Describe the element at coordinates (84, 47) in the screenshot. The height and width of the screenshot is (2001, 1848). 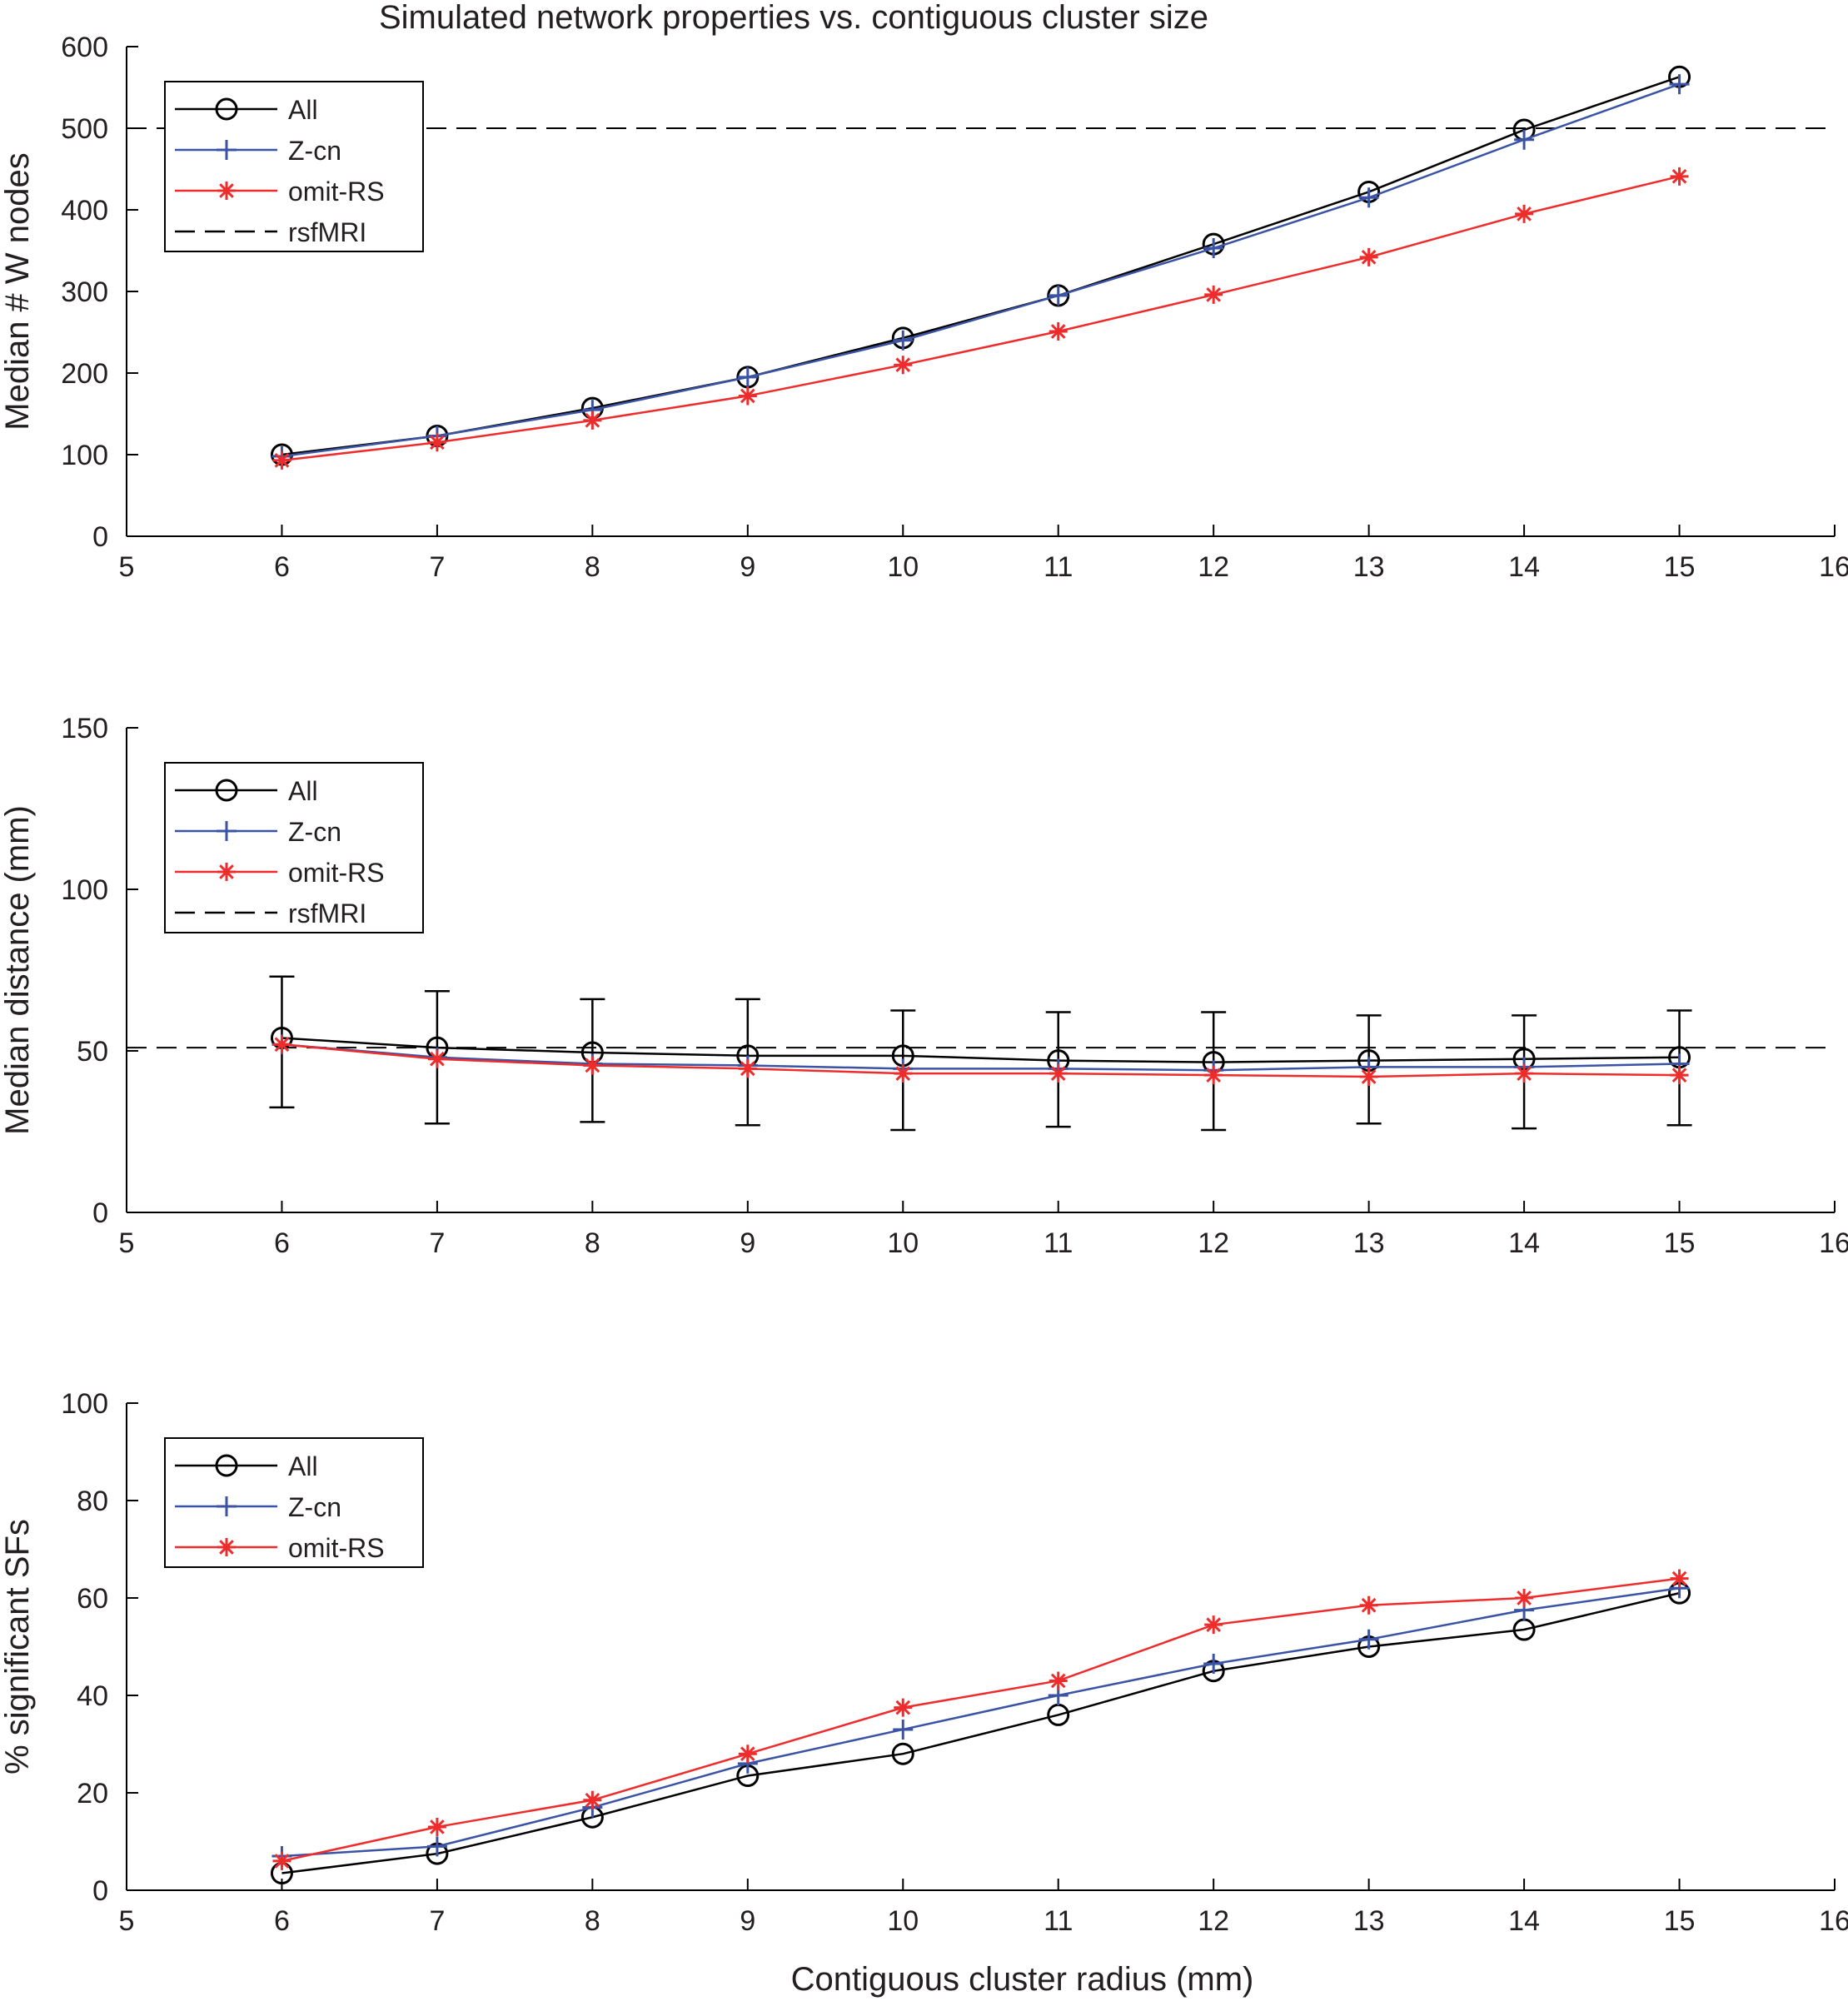
I see `y-tick-label: 600` at that location.